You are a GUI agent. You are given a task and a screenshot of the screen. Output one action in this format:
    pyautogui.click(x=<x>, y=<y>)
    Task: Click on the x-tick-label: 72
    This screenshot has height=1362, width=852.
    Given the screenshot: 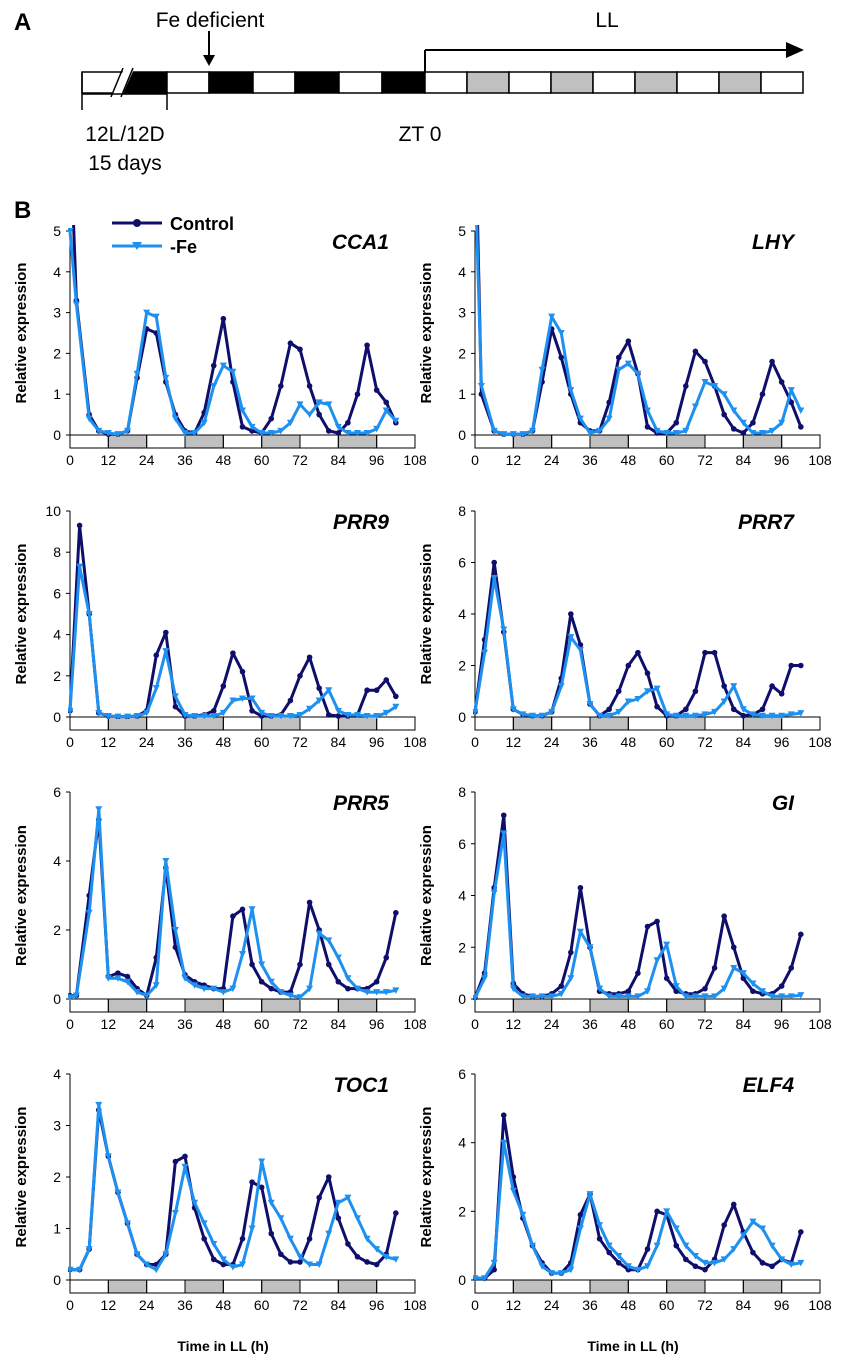 What is the action you would take?
    pyautogui.click(x=705, y=742)
    